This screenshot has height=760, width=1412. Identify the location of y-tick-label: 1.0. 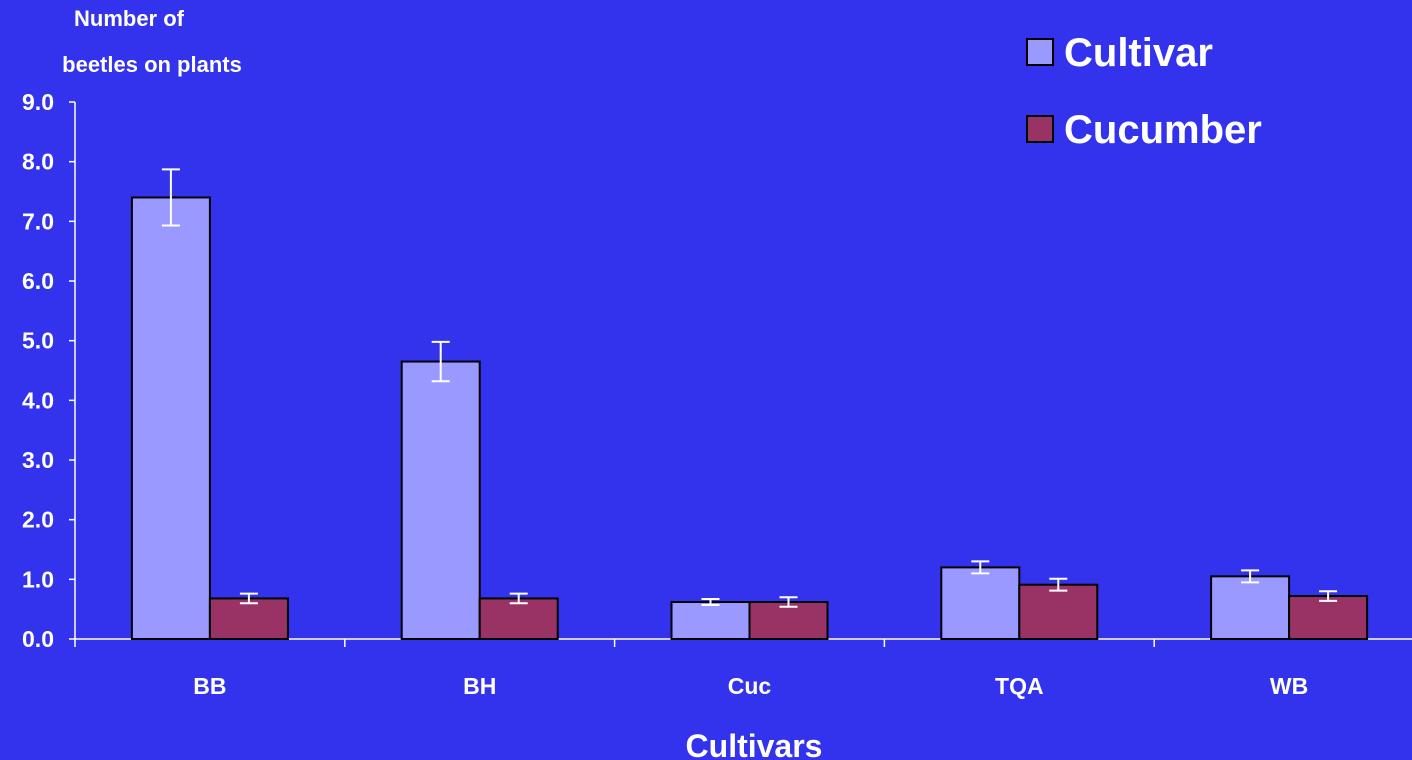
(38, 579).